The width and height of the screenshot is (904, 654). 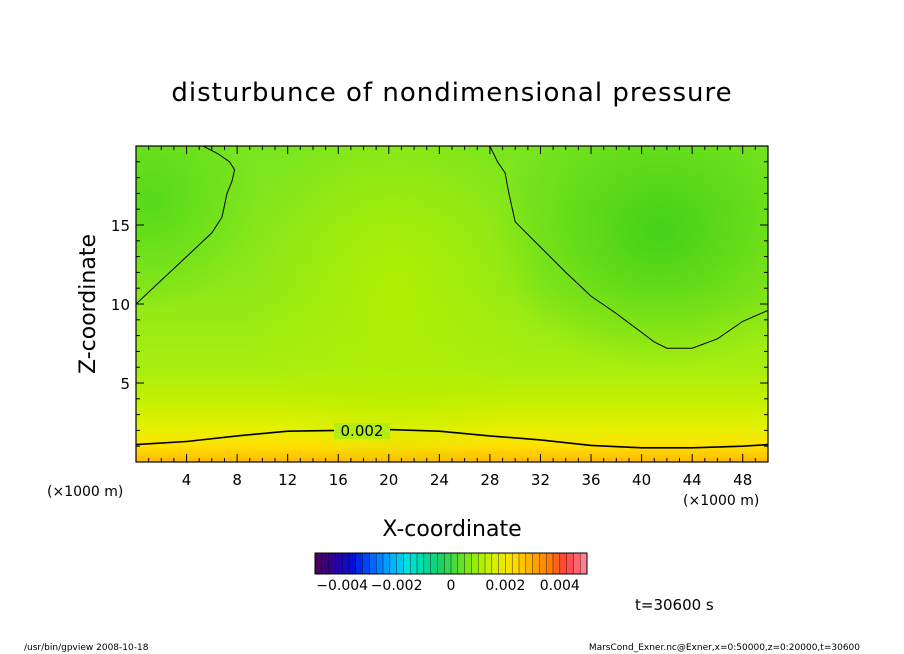 I want to click on x-tick-label: 24, so click(x=439, y=480).